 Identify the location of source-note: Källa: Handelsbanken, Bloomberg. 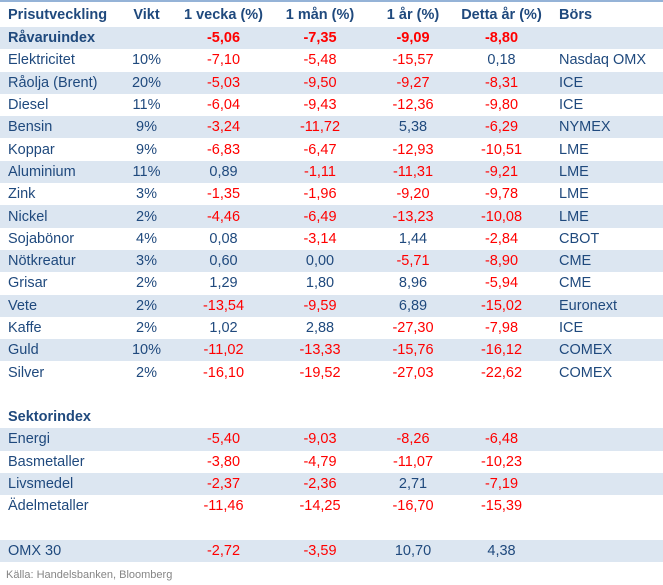
(89, 575).